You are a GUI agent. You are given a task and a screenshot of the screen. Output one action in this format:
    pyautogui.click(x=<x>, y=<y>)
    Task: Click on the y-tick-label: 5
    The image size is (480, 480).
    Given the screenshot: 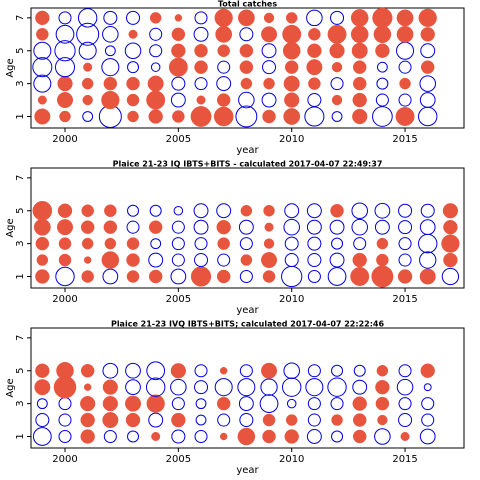 What is the action you would take?
    pyautogui.click(x=20, y=51)
    